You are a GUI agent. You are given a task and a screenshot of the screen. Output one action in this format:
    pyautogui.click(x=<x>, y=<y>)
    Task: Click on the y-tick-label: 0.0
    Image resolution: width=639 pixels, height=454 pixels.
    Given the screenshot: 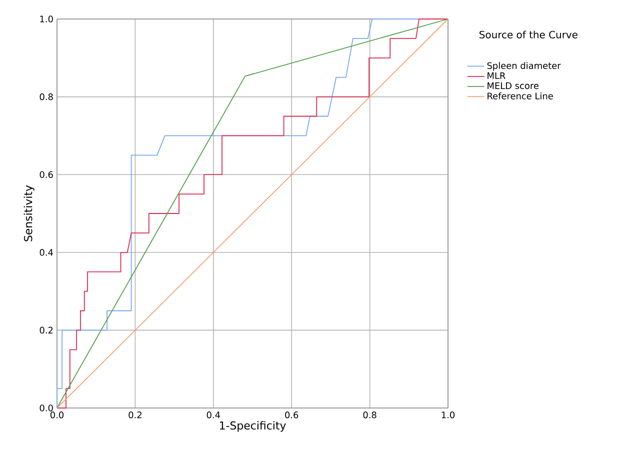 What is the action you would take?
    pyautogui.click(x=46, y=408)
    